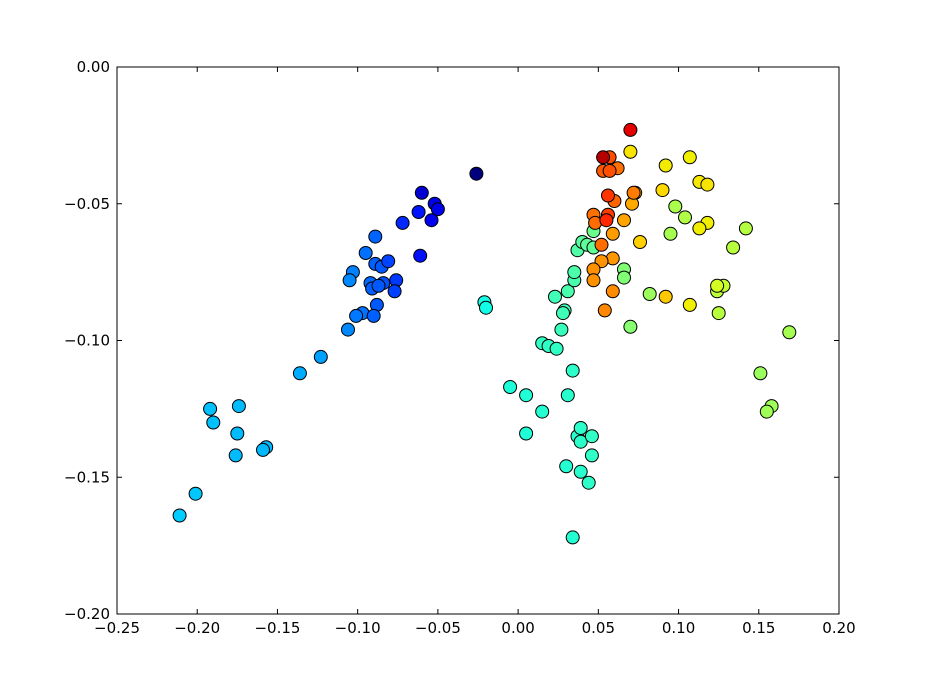 The height and width of the screenshot is (683, 933). What do you see at coordinates (87, 614) in the screenshot?
I see `y-tick-label: −0.20` at bounding box center [87, 614].